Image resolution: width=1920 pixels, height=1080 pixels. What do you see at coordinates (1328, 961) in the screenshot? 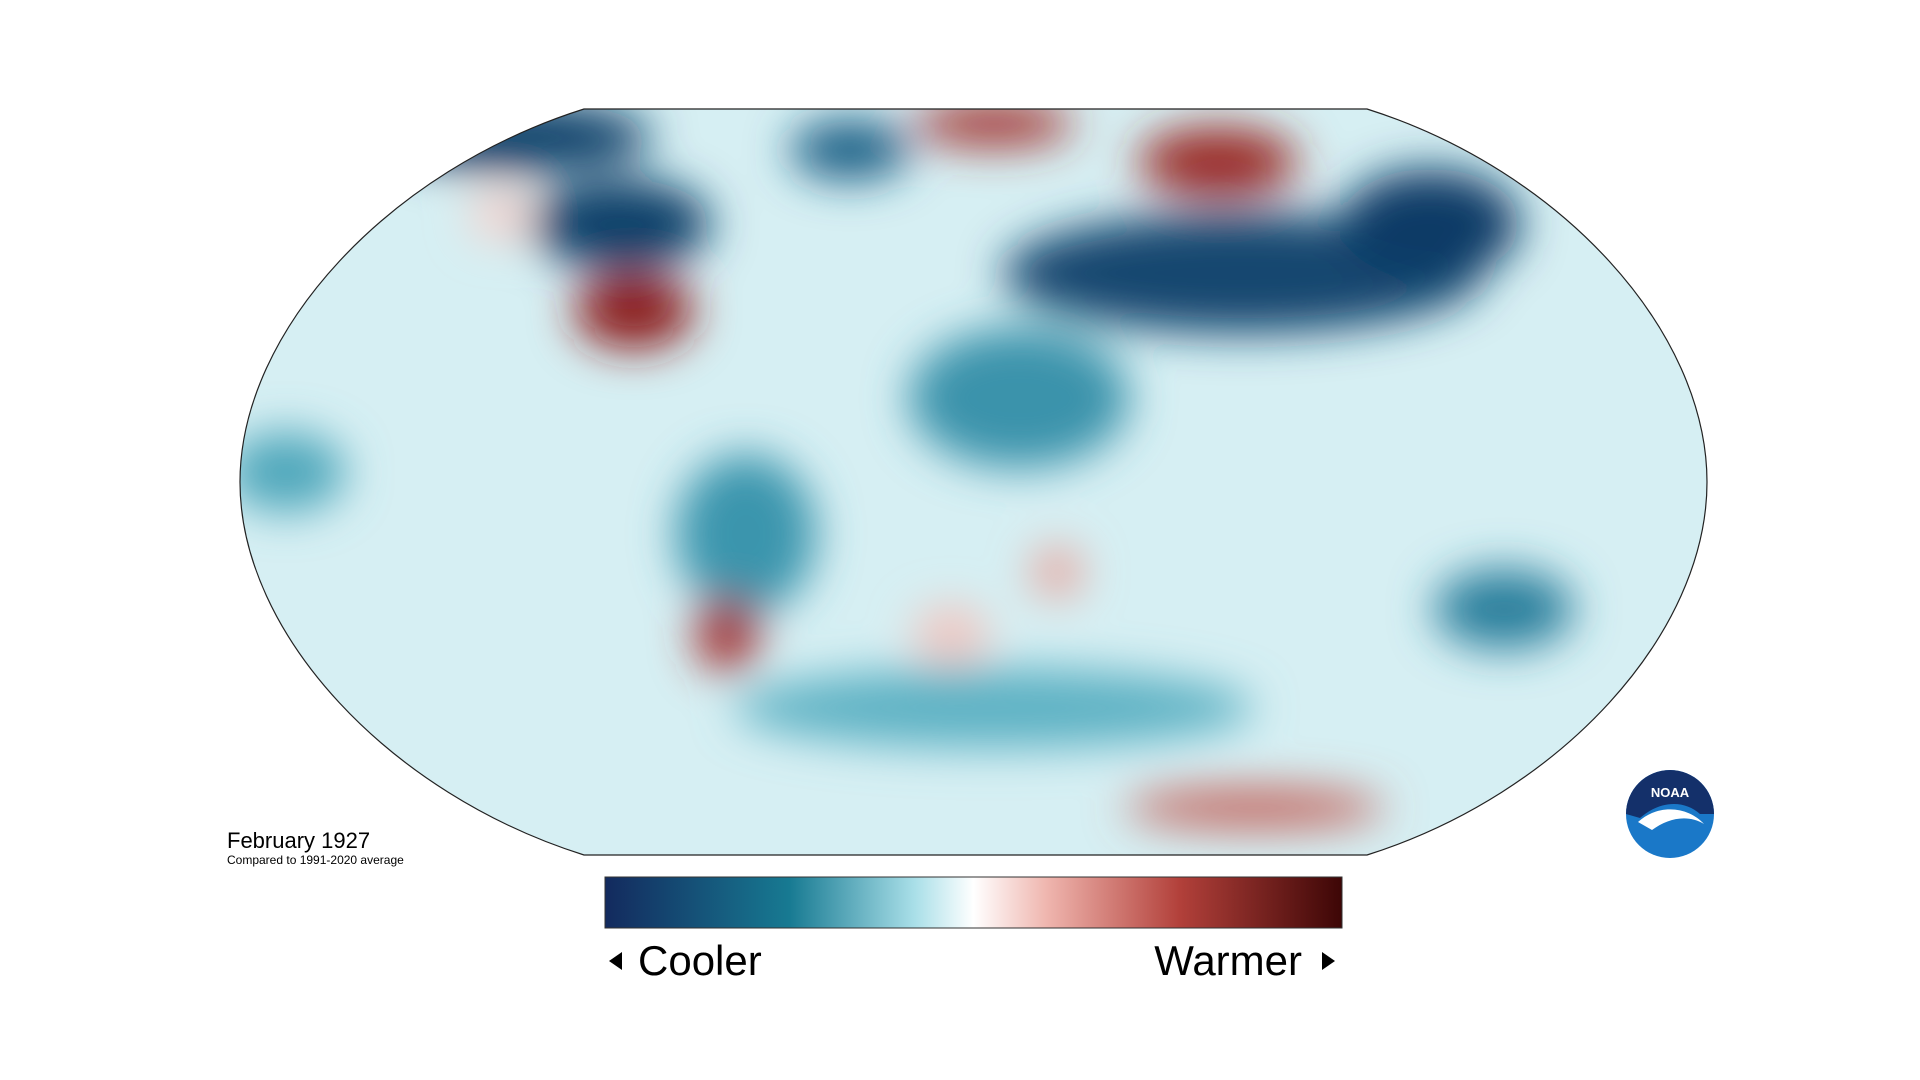
I see `warmer-arrow` at bounding box center [1328, 961].